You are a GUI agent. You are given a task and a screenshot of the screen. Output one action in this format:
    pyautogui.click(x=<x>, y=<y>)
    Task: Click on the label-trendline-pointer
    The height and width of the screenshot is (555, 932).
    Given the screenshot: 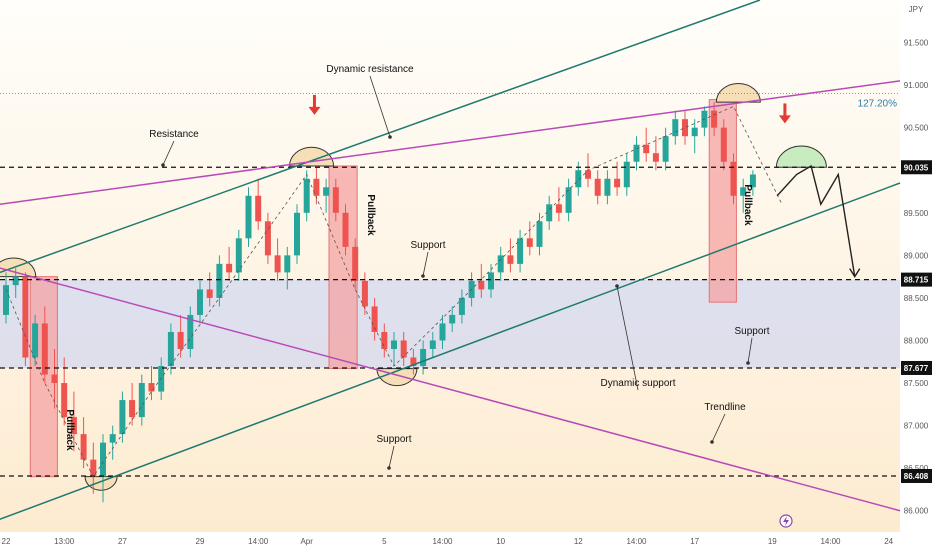 What is the action you would take?
    pyautogui.click(x=718, y=428)
    